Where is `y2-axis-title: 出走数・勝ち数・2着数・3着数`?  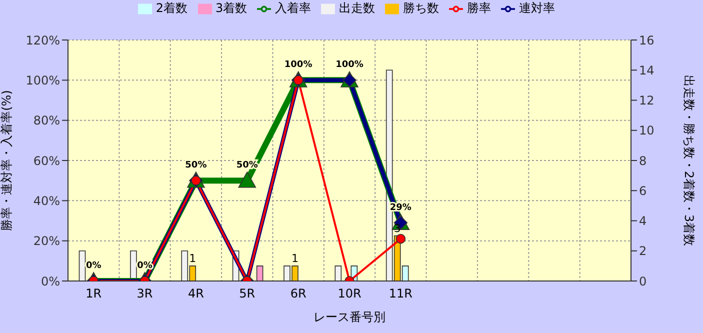 y2-axis-title: 出走数・勝ち数・2着数・3着数 is located at coordinates (689, 160).